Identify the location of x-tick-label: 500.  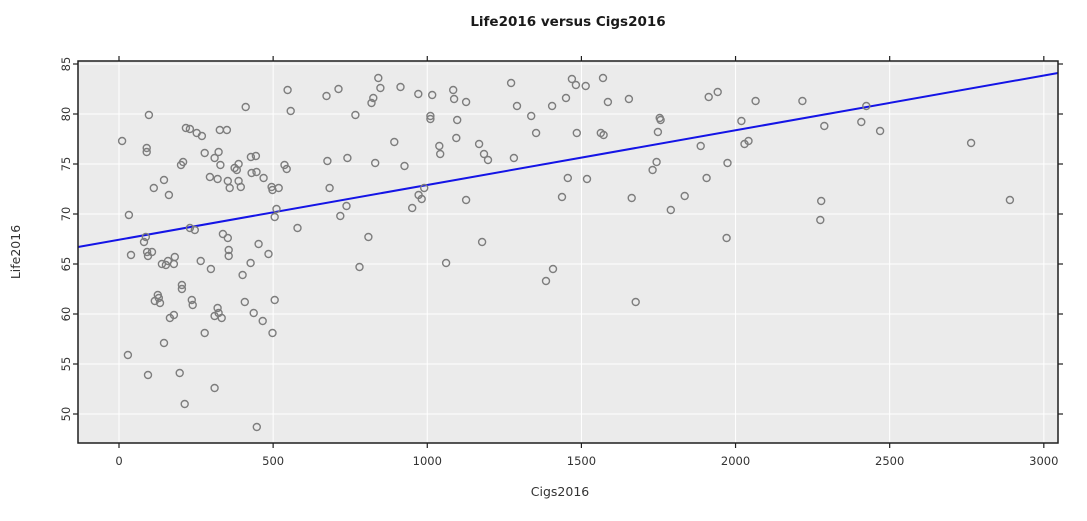
(273, 461).